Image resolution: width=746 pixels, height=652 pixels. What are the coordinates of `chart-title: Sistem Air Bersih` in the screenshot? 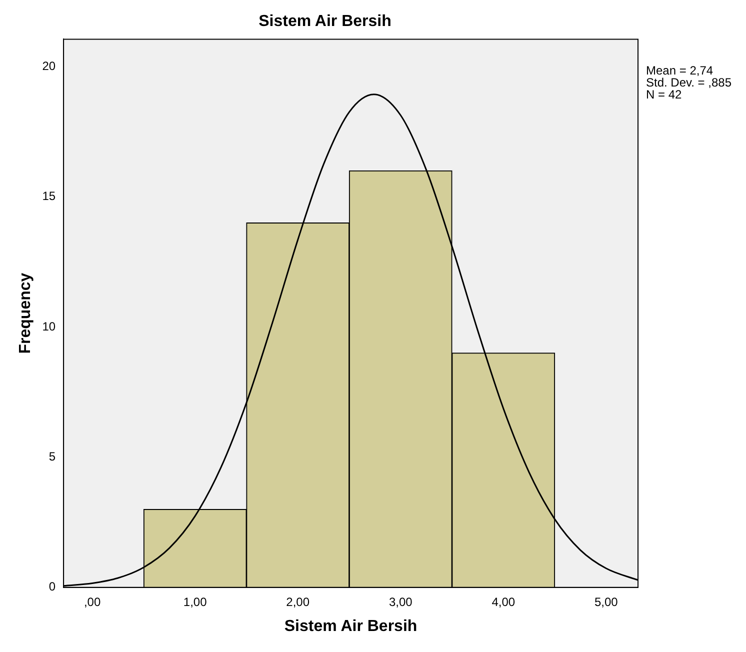 It's located at (325, 21).